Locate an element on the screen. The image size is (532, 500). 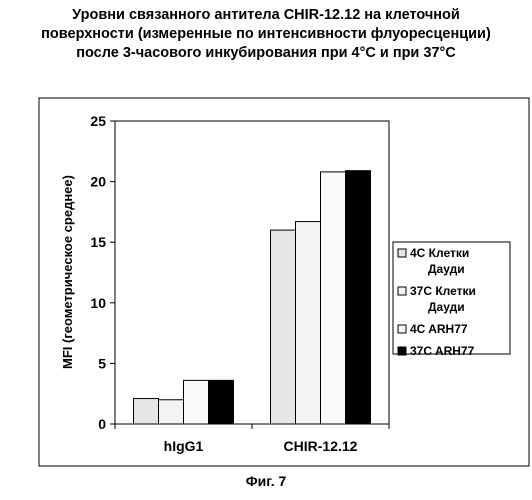
x-category-label: CHIR-12.12 is located at coordinates (321, 446).